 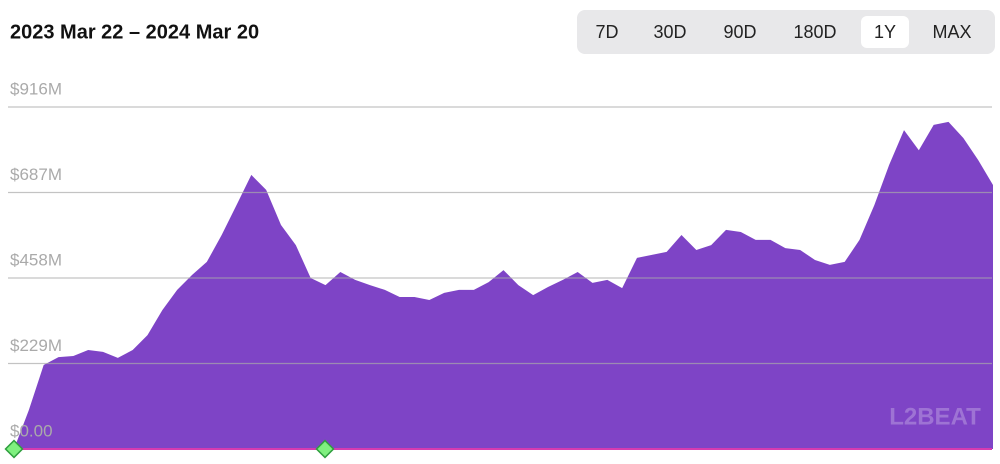 I want to click on watermark: L2BEAT, so click(x=935, y=416).